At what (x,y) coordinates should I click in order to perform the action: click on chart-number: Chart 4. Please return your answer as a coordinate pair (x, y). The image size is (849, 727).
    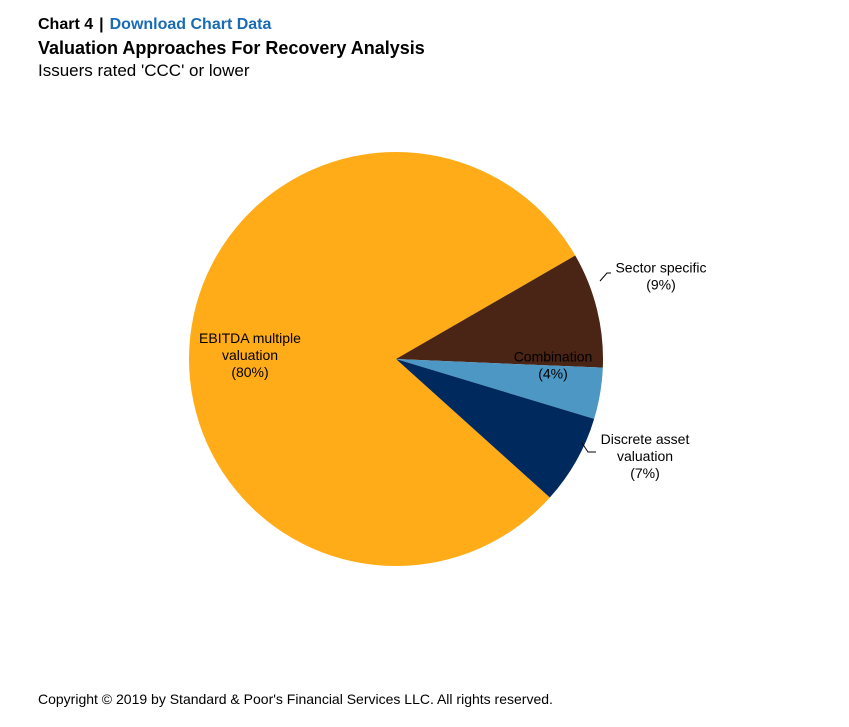
    Looking at the image, I should click on (66, 24).